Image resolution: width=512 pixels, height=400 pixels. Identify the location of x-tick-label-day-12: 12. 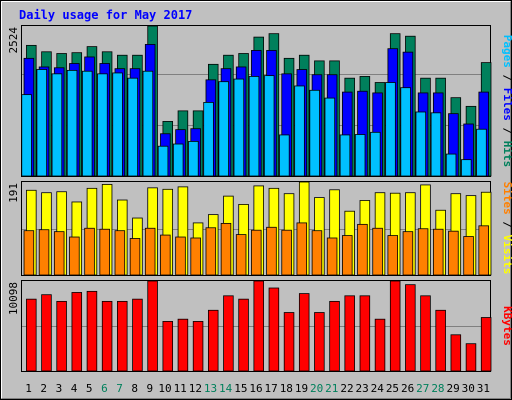
(195, 388).